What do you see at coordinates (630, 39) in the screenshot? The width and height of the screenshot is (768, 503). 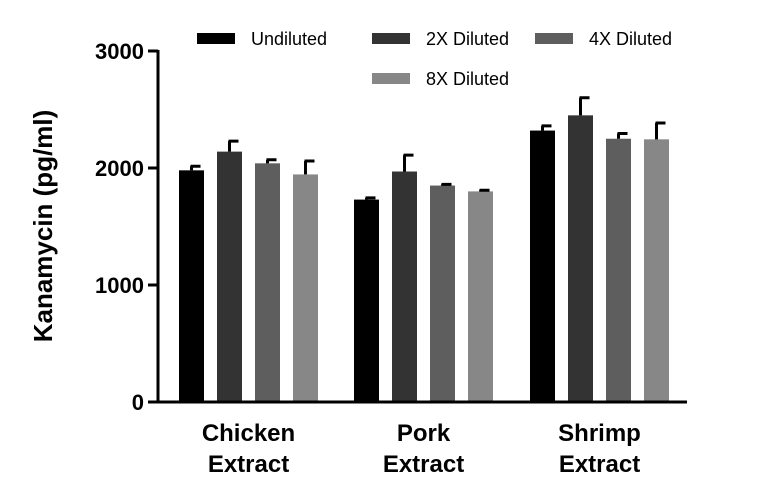 I see `legend-label: 4X Diluted` at bounding box center [630, 39].